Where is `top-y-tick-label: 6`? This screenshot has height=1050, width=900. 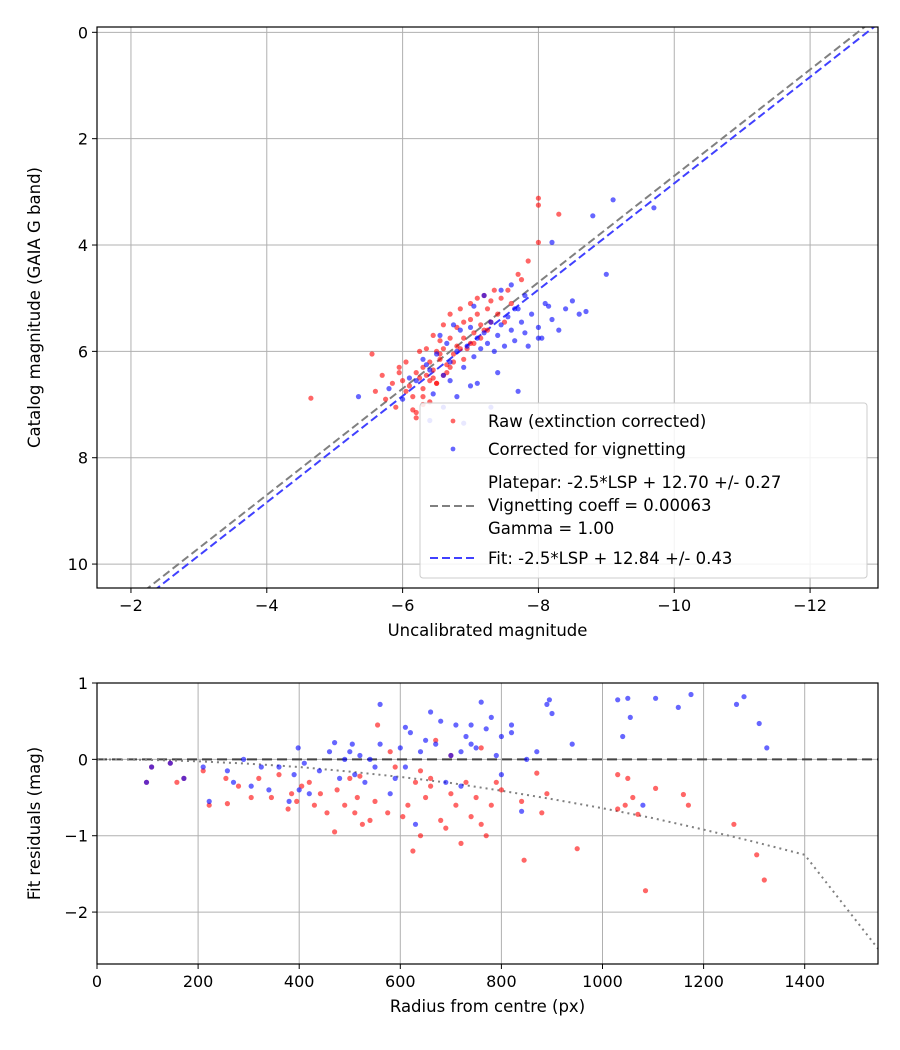 top-y-tick-label: 6 is located at coordinates (83, 351).